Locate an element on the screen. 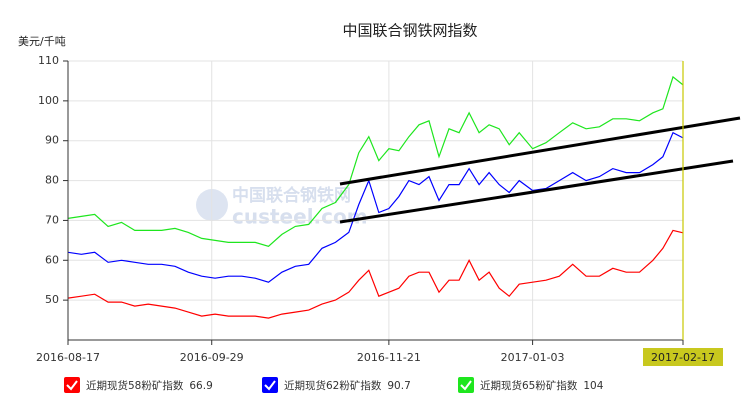 The image size is (746, 420). y-tick-label: 100 is located at coordinates (48, 100).